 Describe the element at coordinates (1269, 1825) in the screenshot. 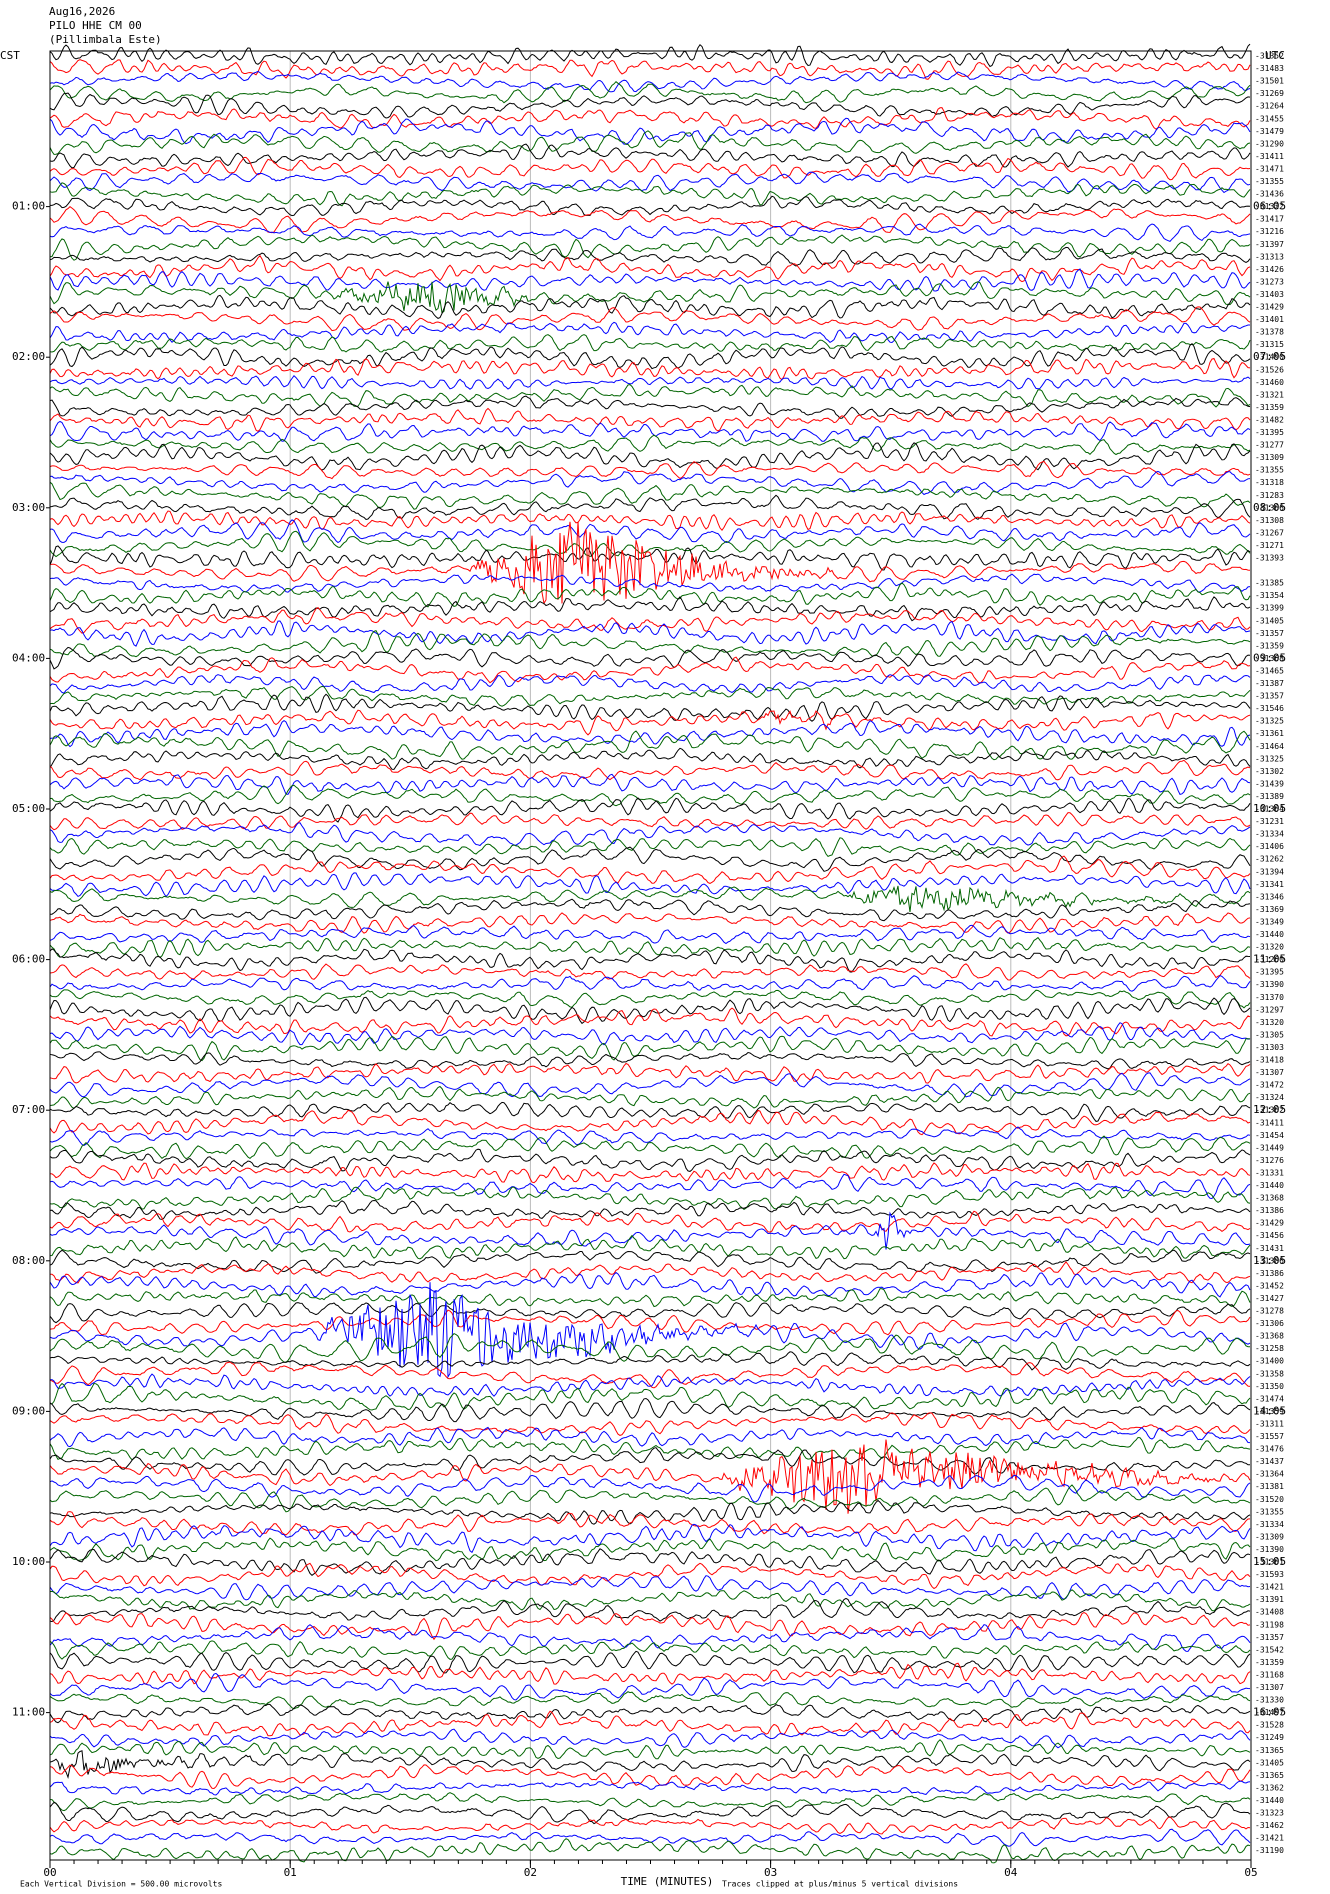

I see `trace-offset: -31462` at that location.